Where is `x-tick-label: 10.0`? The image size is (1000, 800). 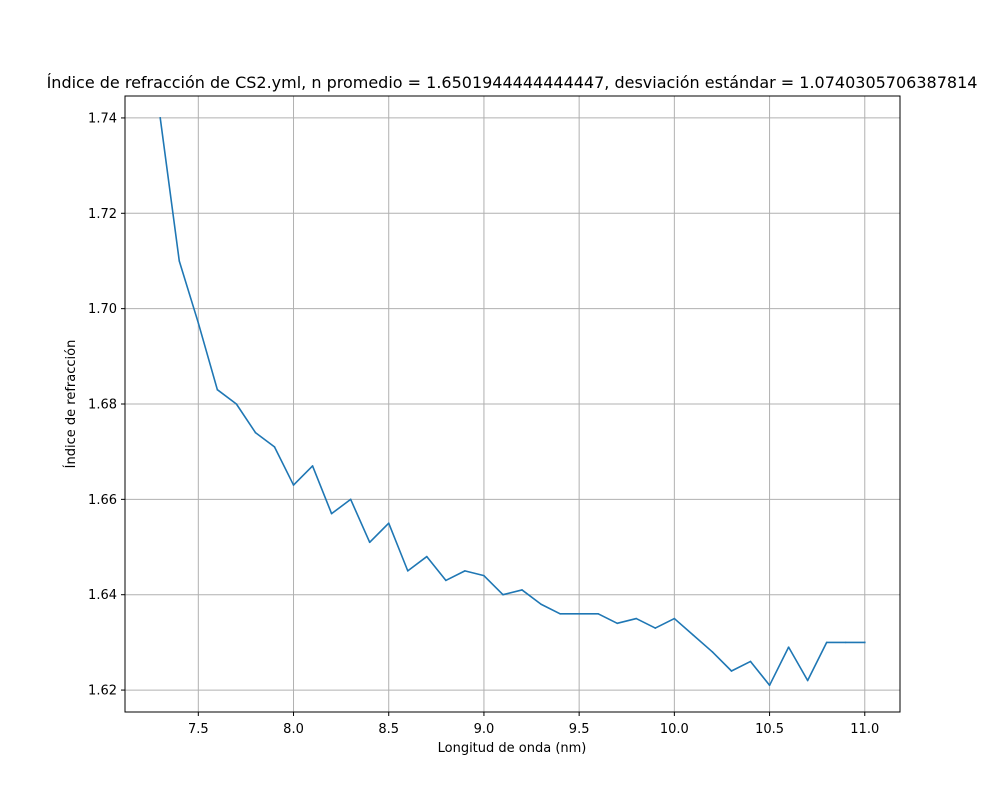 x-tick-label: 10.0 is located at coordinates (674, 729).